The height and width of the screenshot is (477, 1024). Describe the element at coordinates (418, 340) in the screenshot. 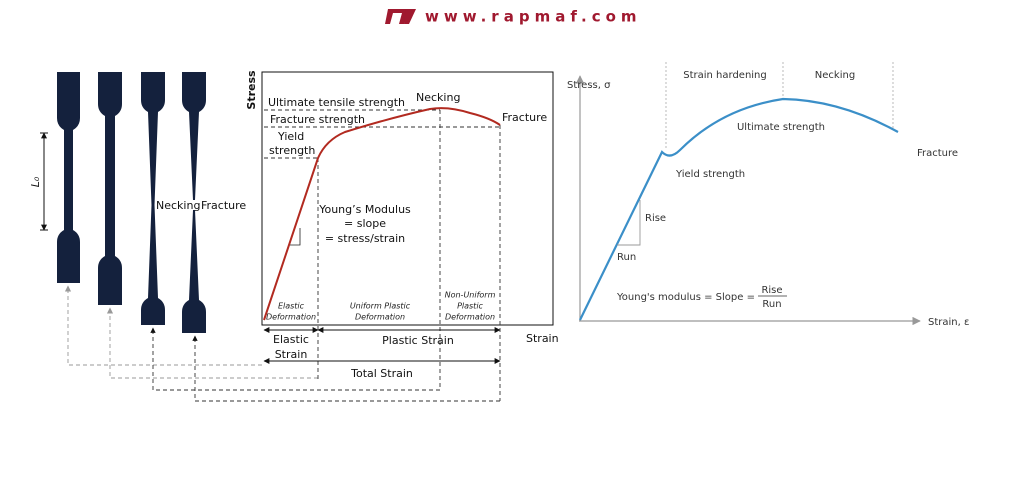

I see `plastic-strain-label: Plastic Strain` at that location.